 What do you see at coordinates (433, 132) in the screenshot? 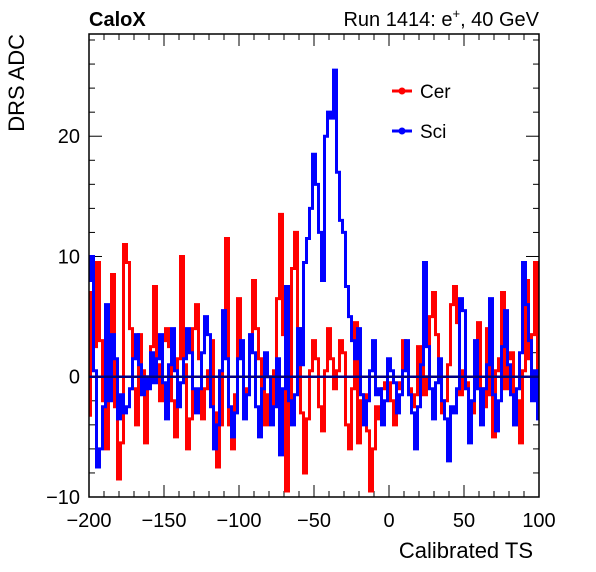
I see `legend-label-sci: Sci` at bounding box center [433, 132].